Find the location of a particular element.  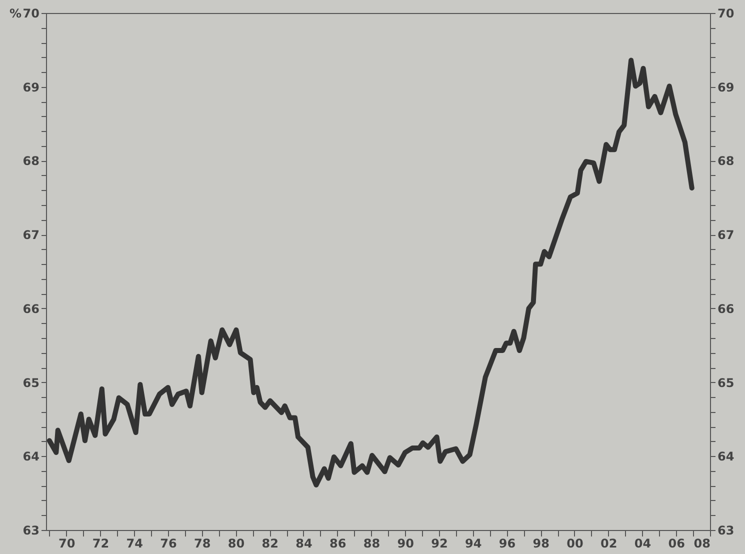

x-tick-label: 04 is located at coordinates (643, 543).